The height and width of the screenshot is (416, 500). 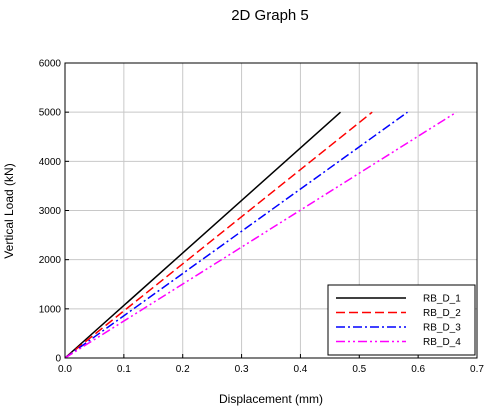 What do you see at coordinates (442, 342) in the screenshot?
I see `legend-label: RB_D_4` at bounding box center [442, 342].